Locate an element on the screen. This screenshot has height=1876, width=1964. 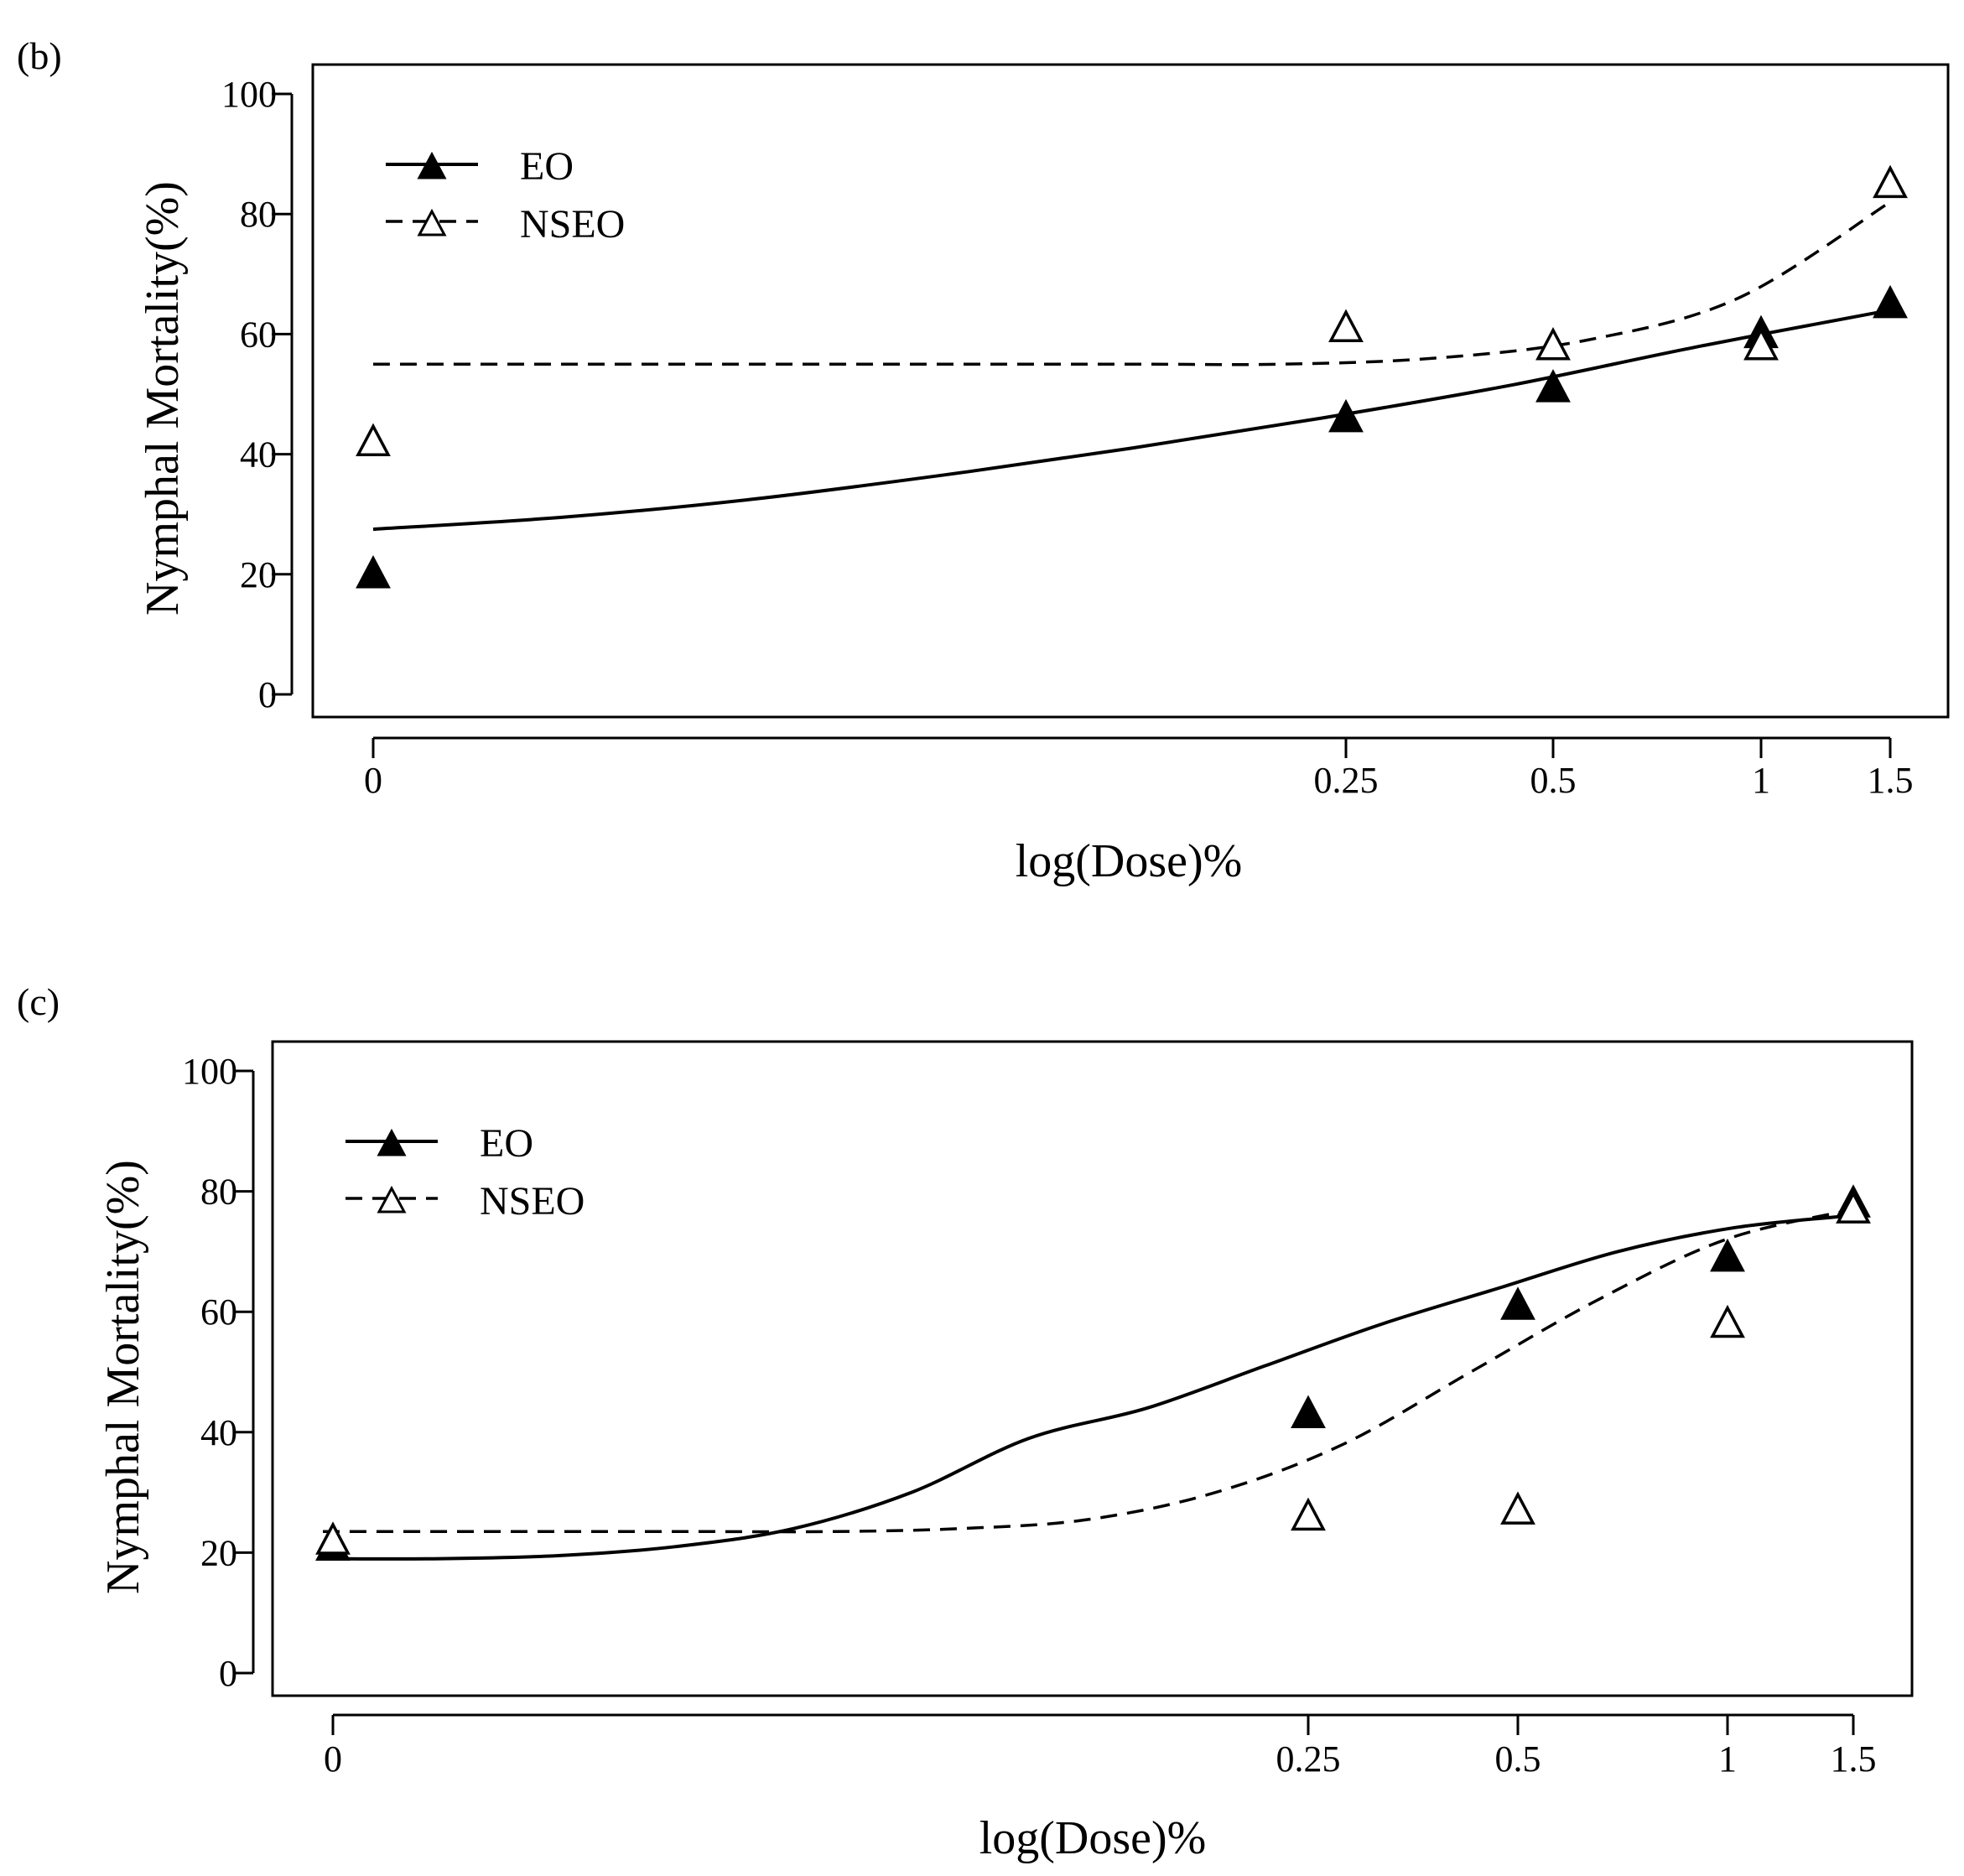
panel-label: (b) is located at coordinates (39, 56).